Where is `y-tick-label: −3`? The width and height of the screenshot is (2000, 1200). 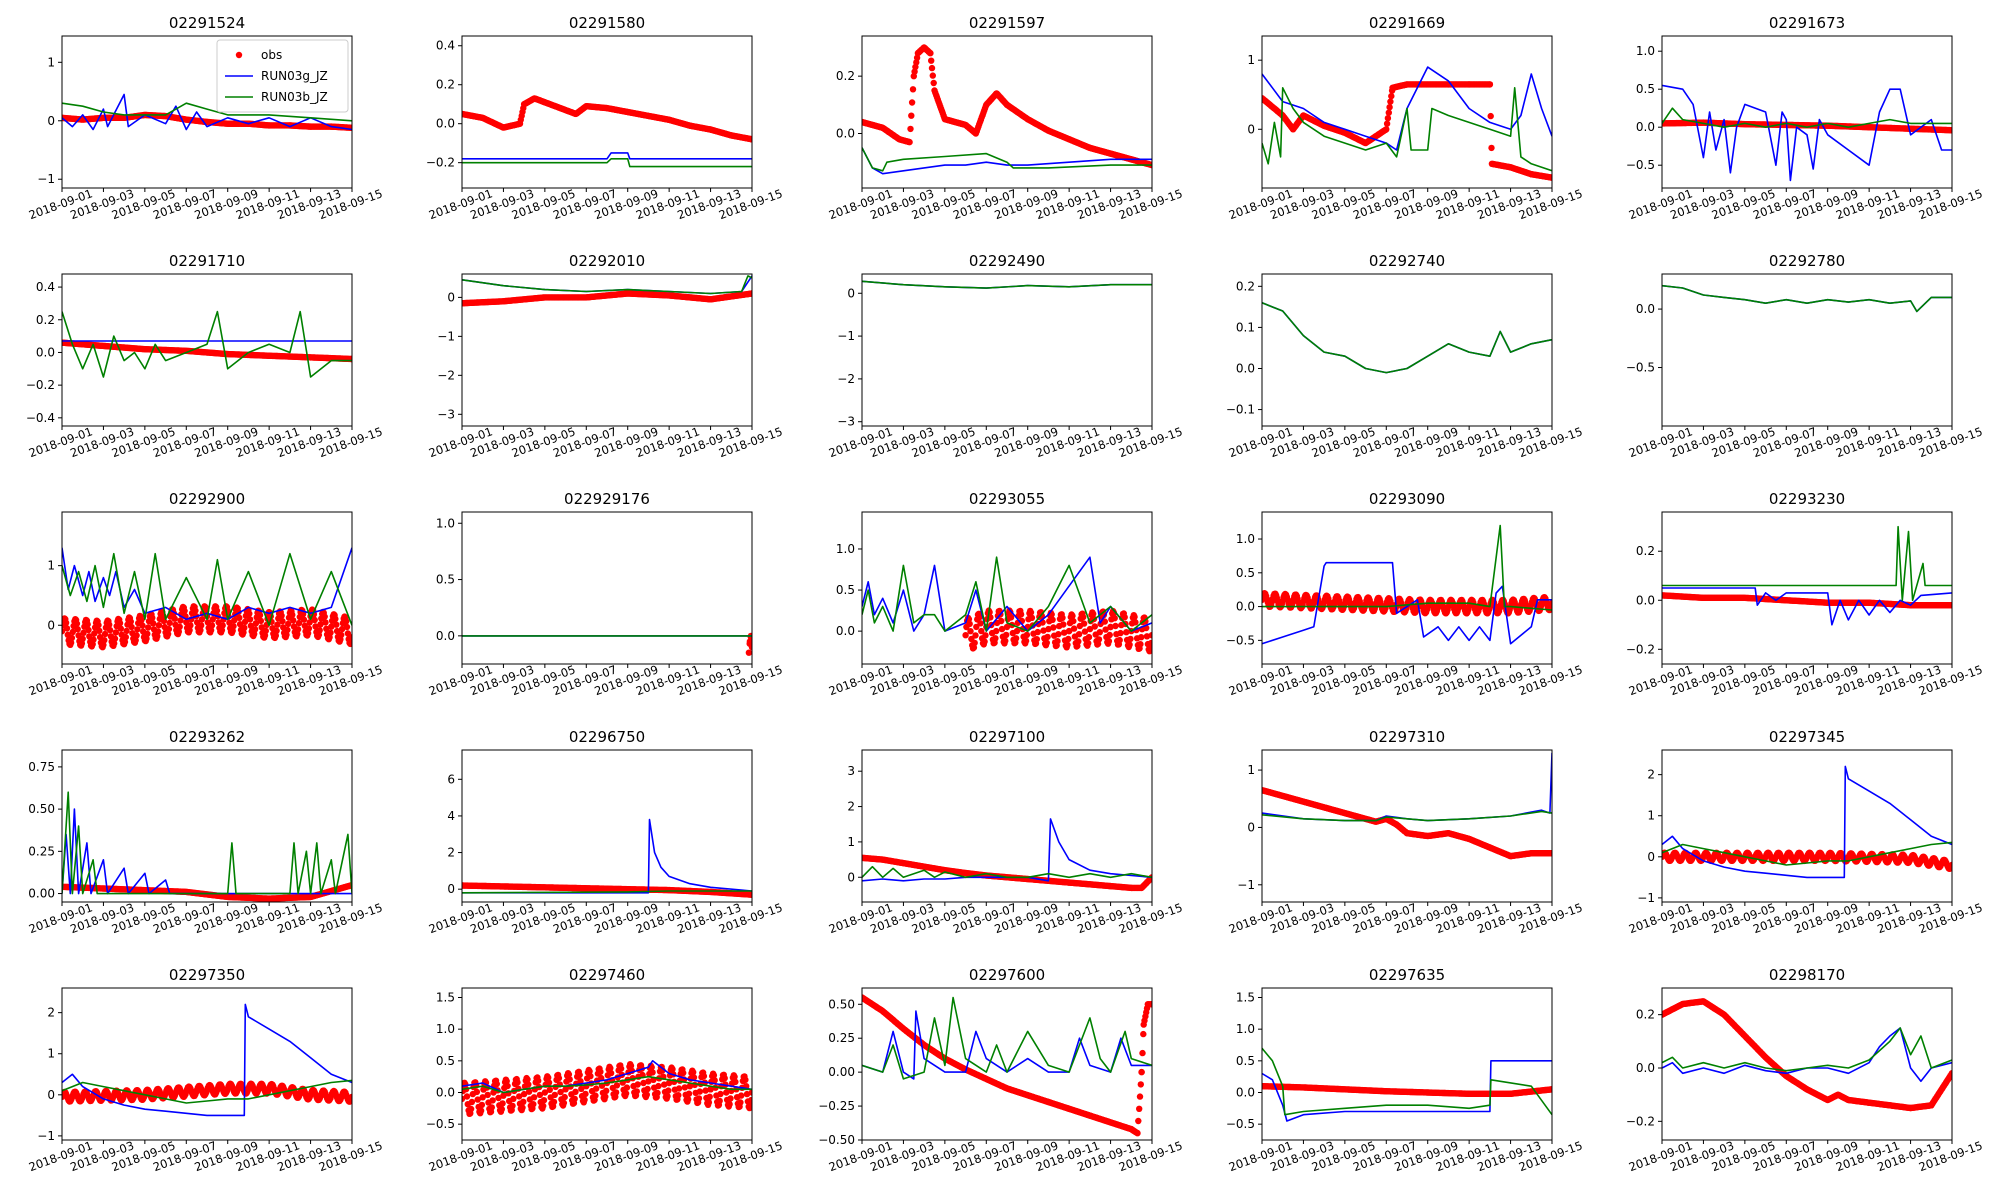
y-tick-label: −3 is located at coordinates (446, 414).